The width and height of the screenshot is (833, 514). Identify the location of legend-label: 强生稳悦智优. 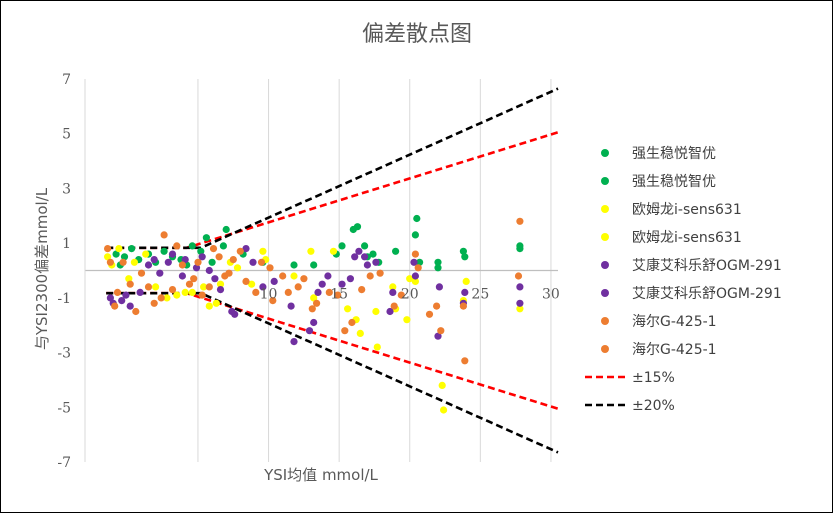
(674, 182).